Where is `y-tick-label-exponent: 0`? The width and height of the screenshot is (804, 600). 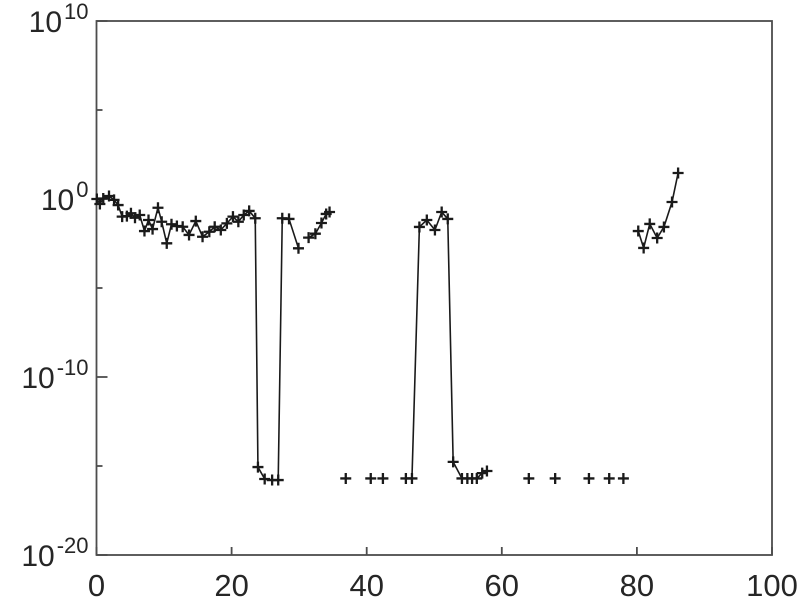 y-tick-label-exponent: 0 is located at coordinates (82, 189).